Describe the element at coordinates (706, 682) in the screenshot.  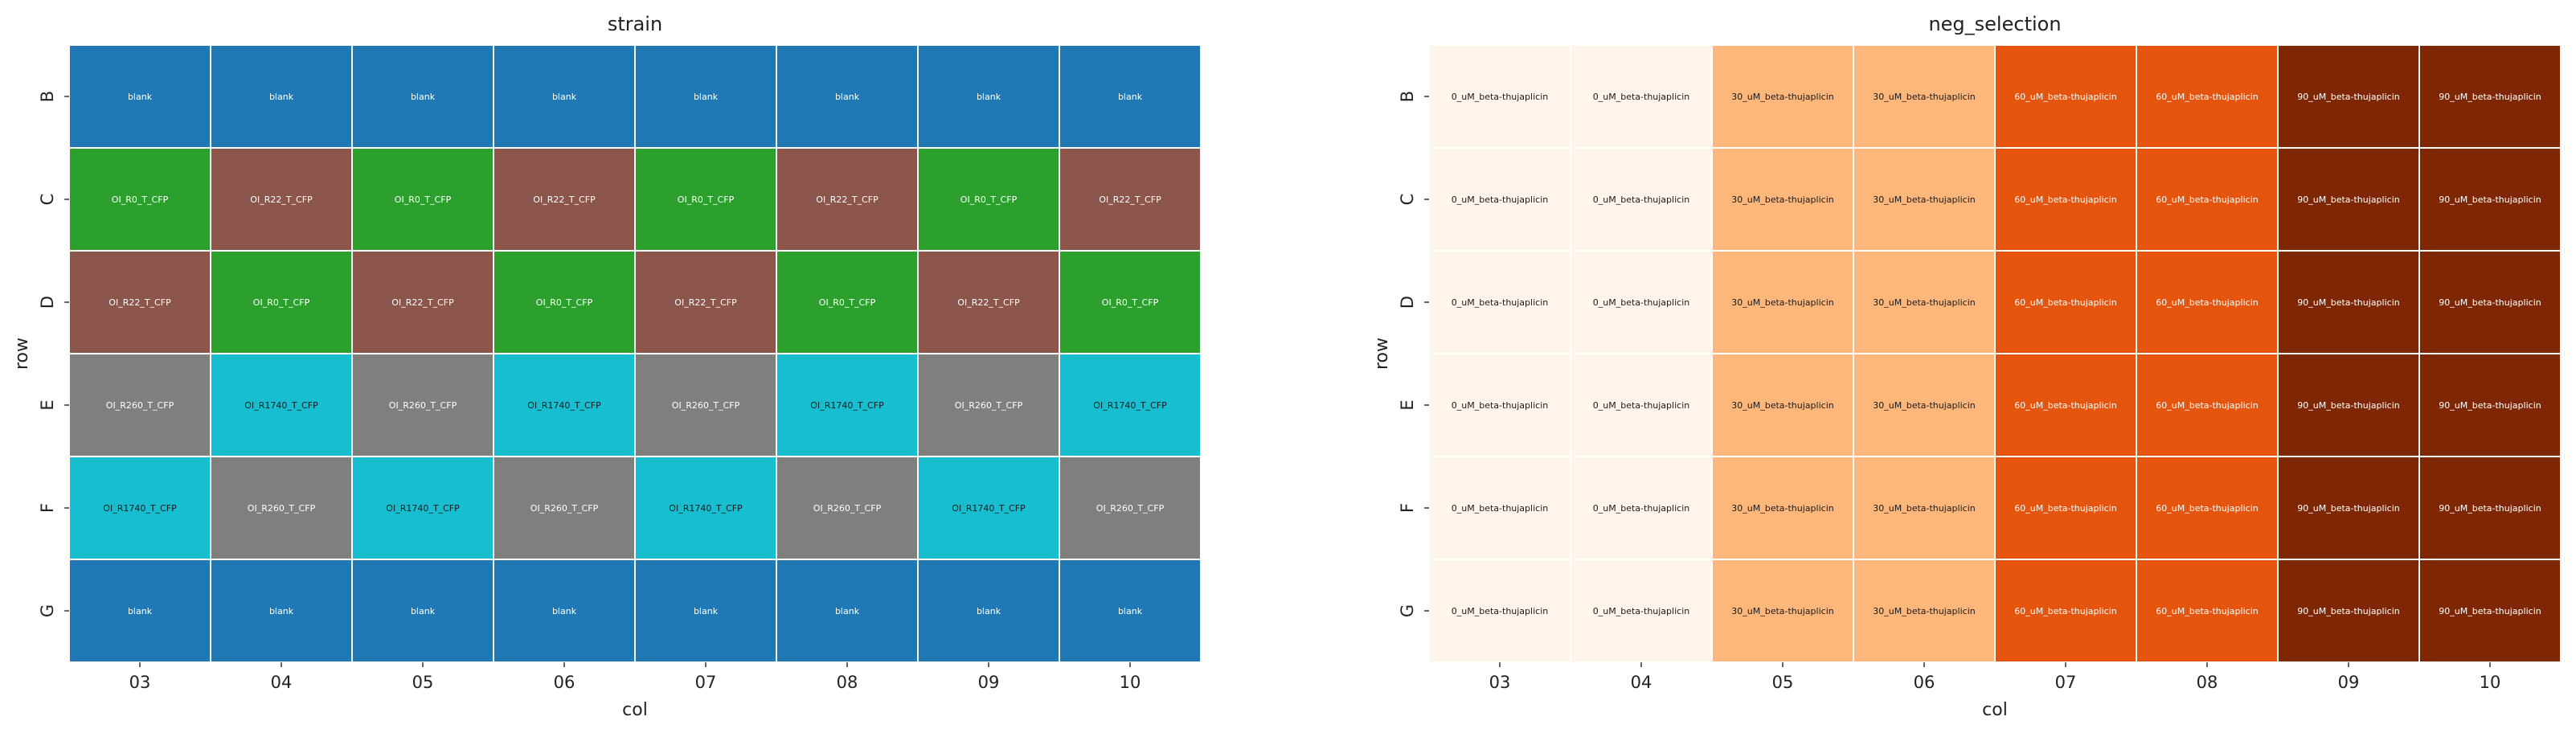
I see `strain-x-tick-label: 07` at that location.